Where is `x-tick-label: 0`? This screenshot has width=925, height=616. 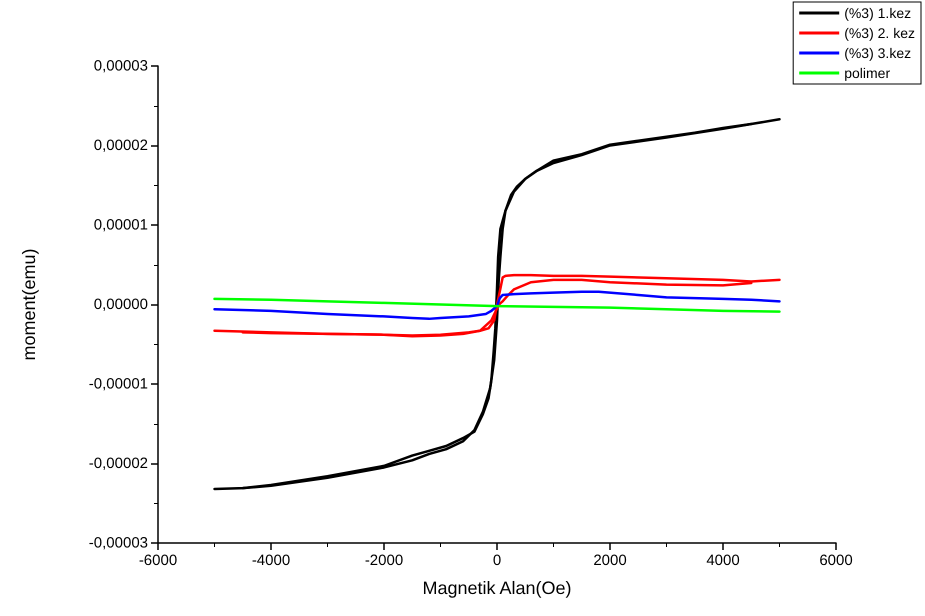 x-tick-label: 0 is located at coordinates (497, 560).